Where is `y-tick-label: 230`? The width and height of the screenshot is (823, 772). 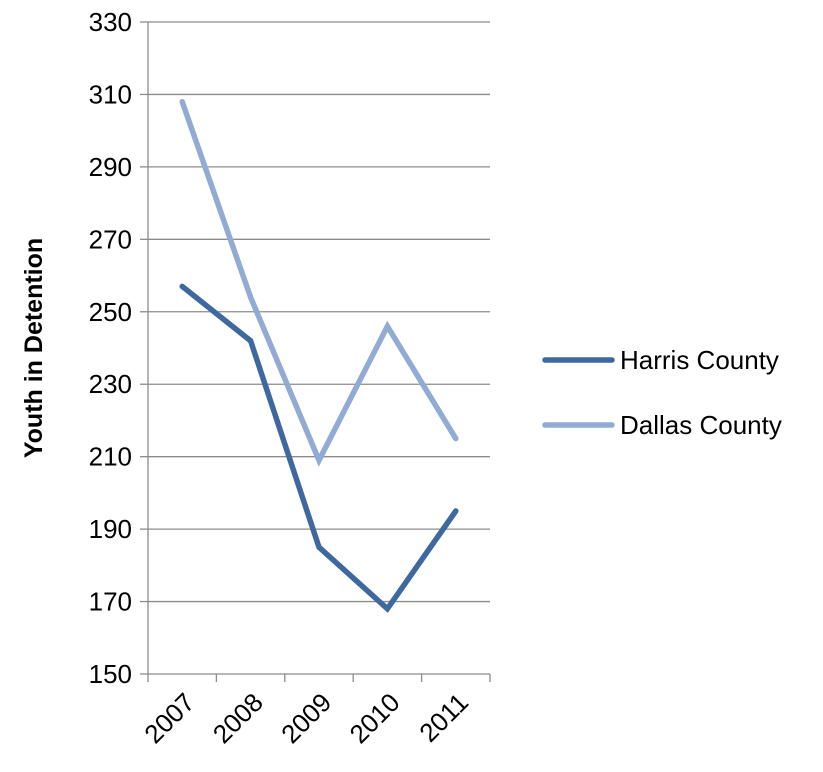
y-tick-label: 230 is located at coordinates (110, 384).